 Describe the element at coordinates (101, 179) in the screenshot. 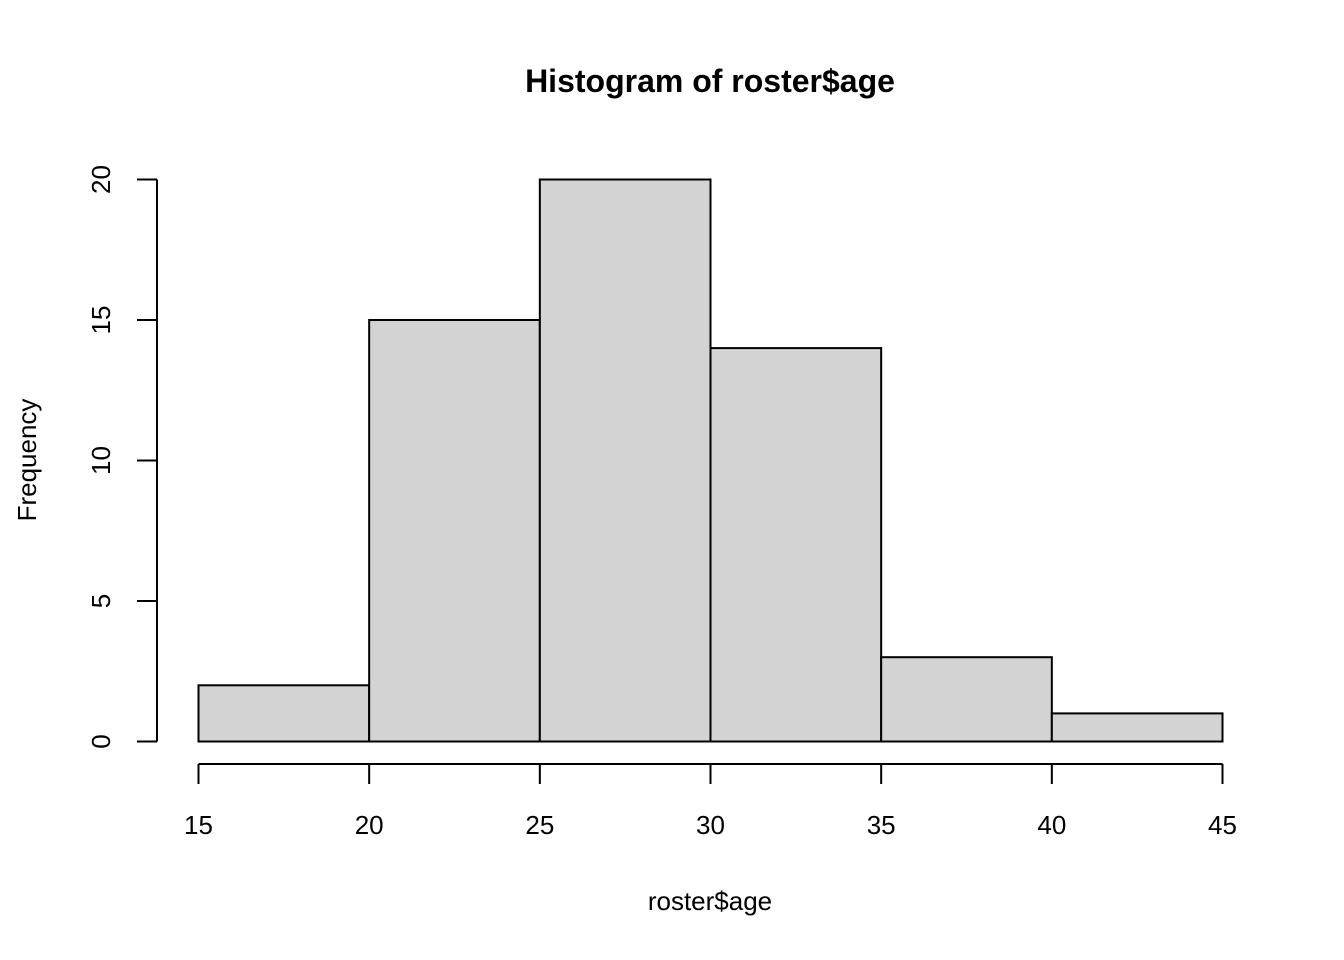

I see `y-tick-label: 20` at that location.